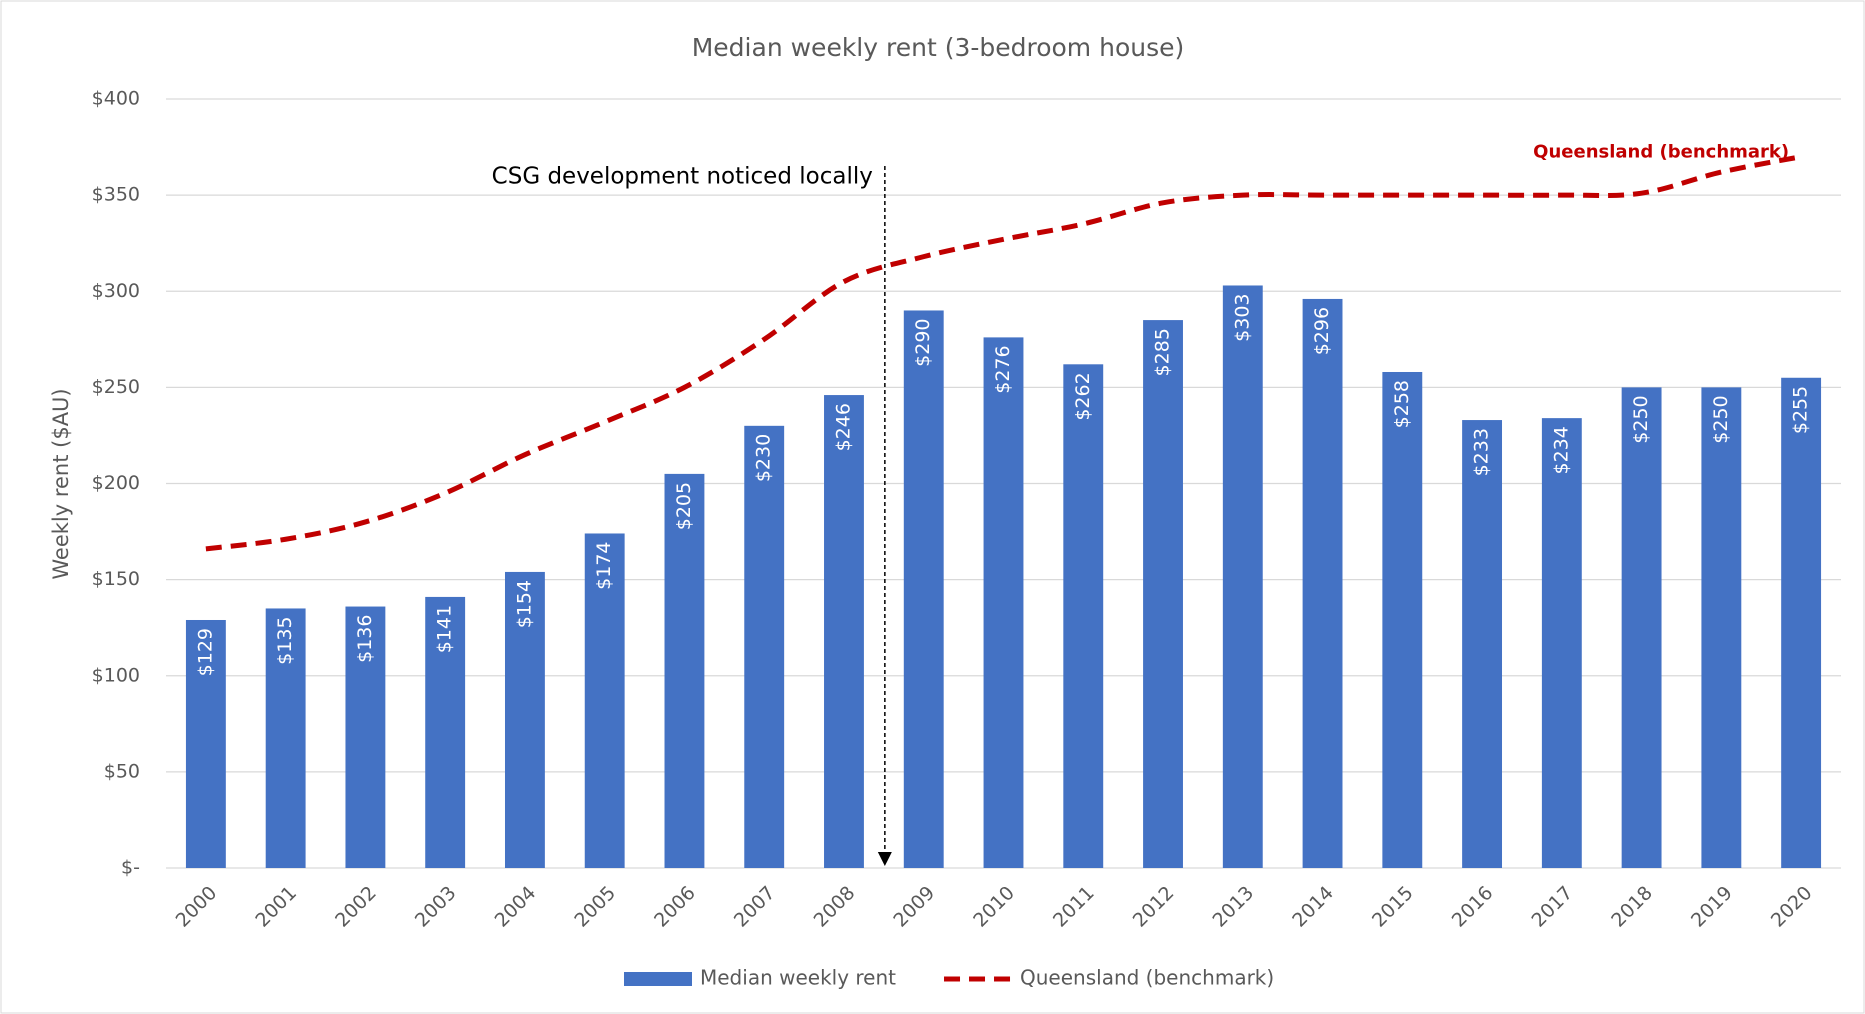 The image size is (1865, 1014). I want to click on data-label: $136, so click(365, 639).